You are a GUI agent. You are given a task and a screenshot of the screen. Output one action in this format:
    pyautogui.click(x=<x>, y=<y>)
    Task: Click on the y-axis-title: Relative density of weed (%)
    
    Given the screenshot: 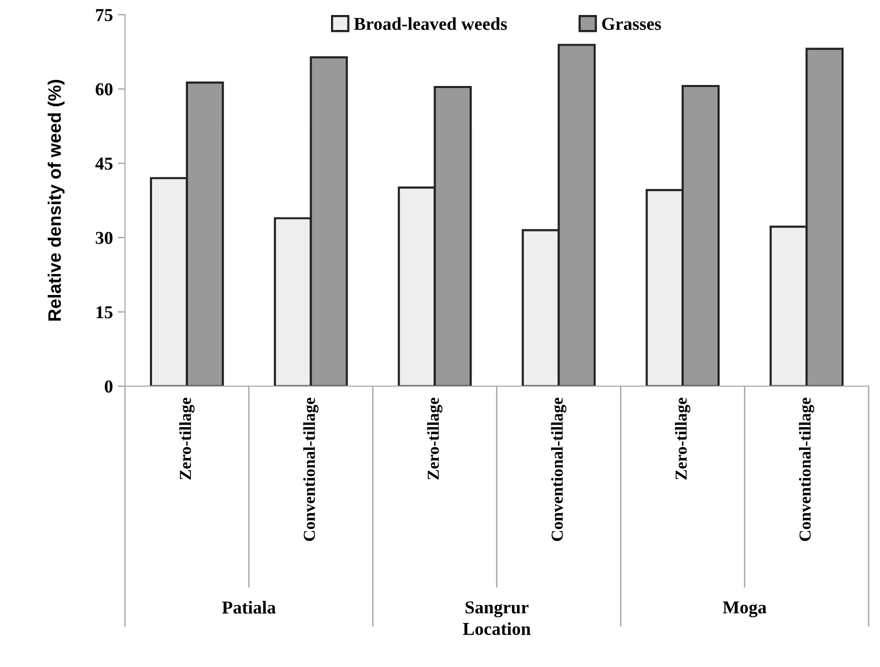 What is the action you would take?
    pyautogui.click(x=56, y=200)
    